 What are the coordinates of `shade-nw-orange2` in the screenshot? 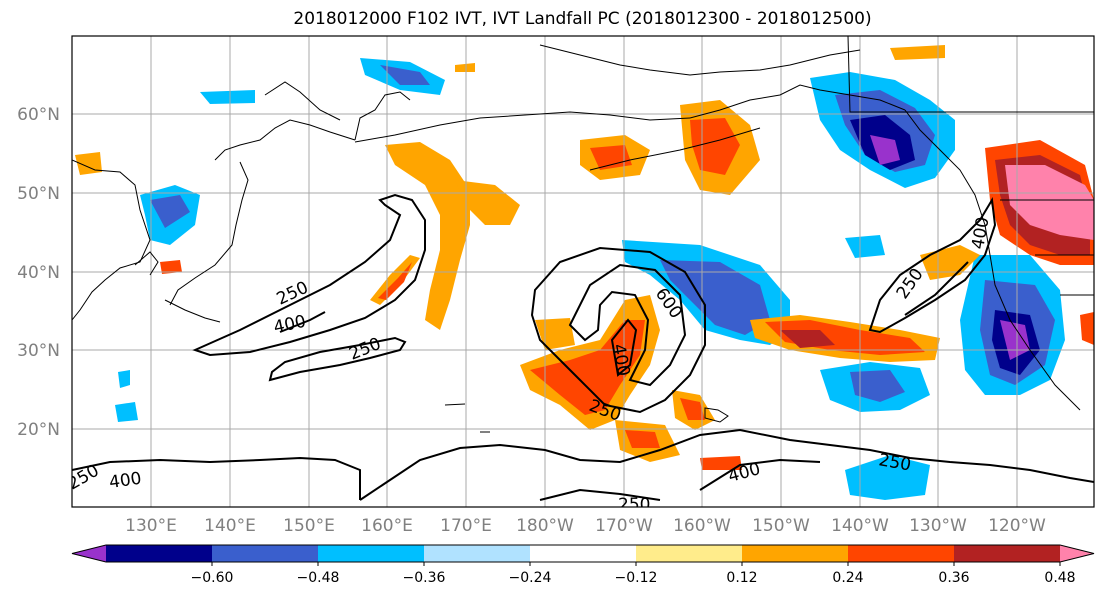 It's located at (487, 202).